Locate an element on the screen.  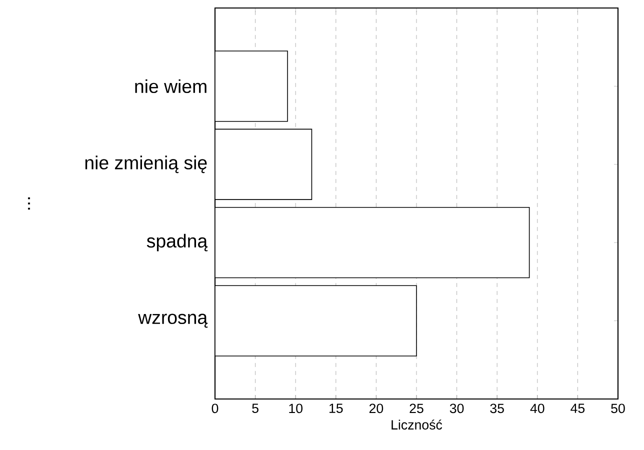
x-tick-label: 45 is located at coordinates (577, 408).